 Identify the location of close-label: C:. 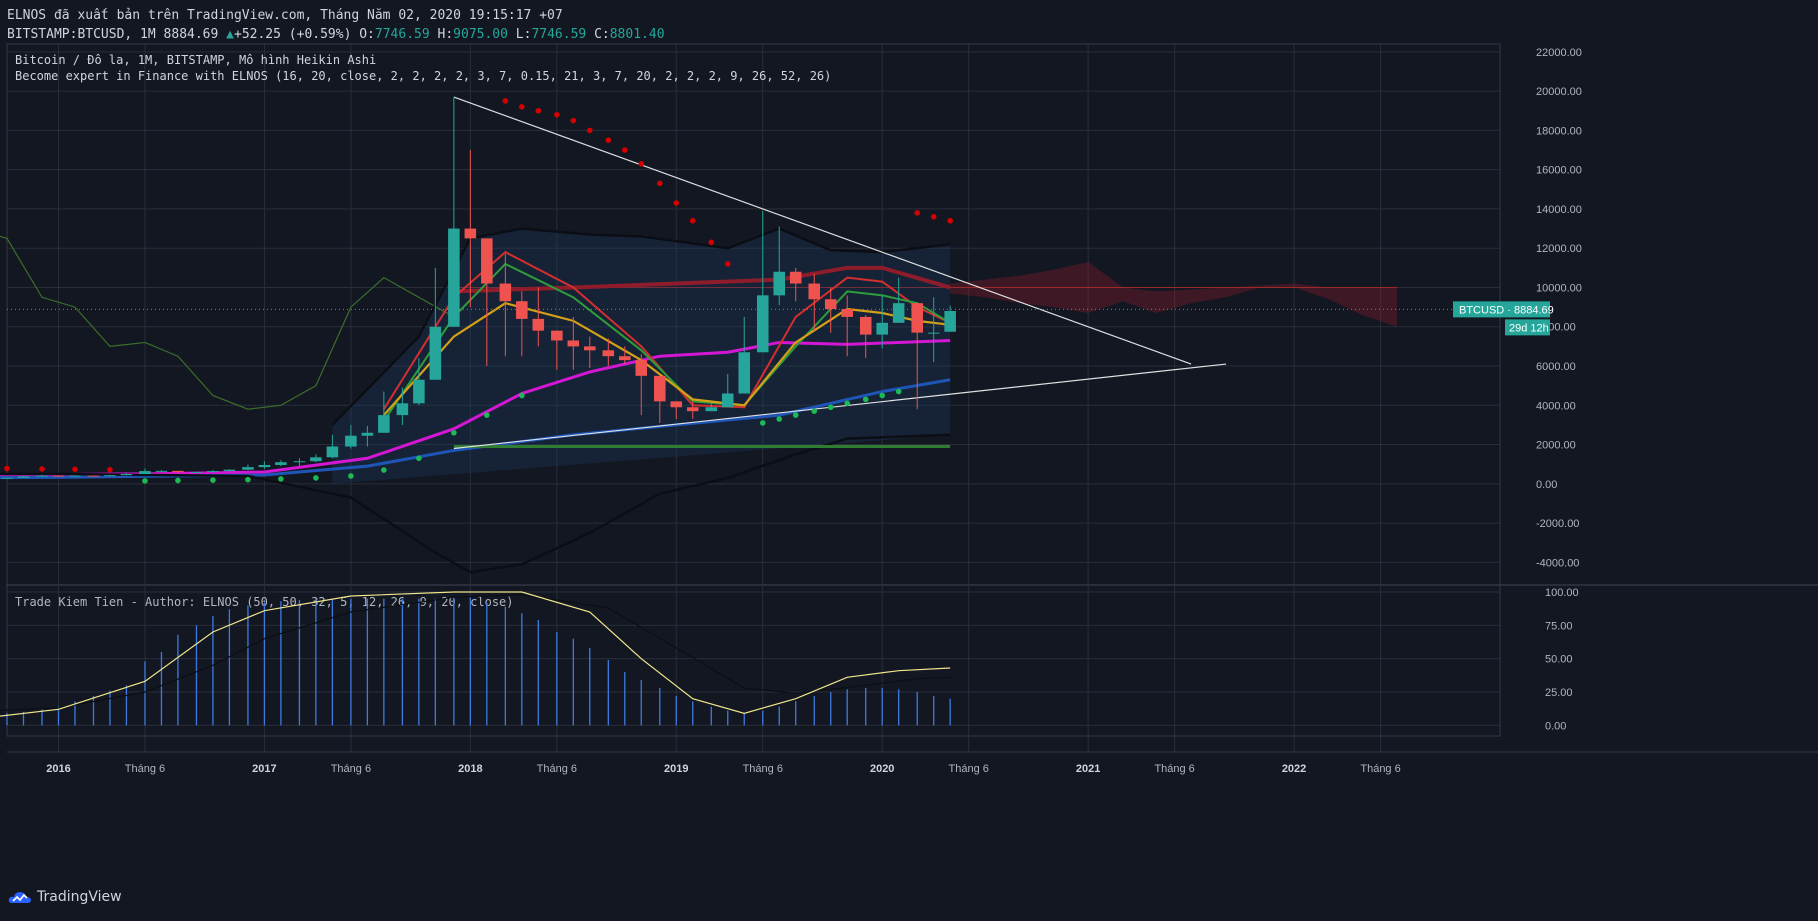
(602, 34).